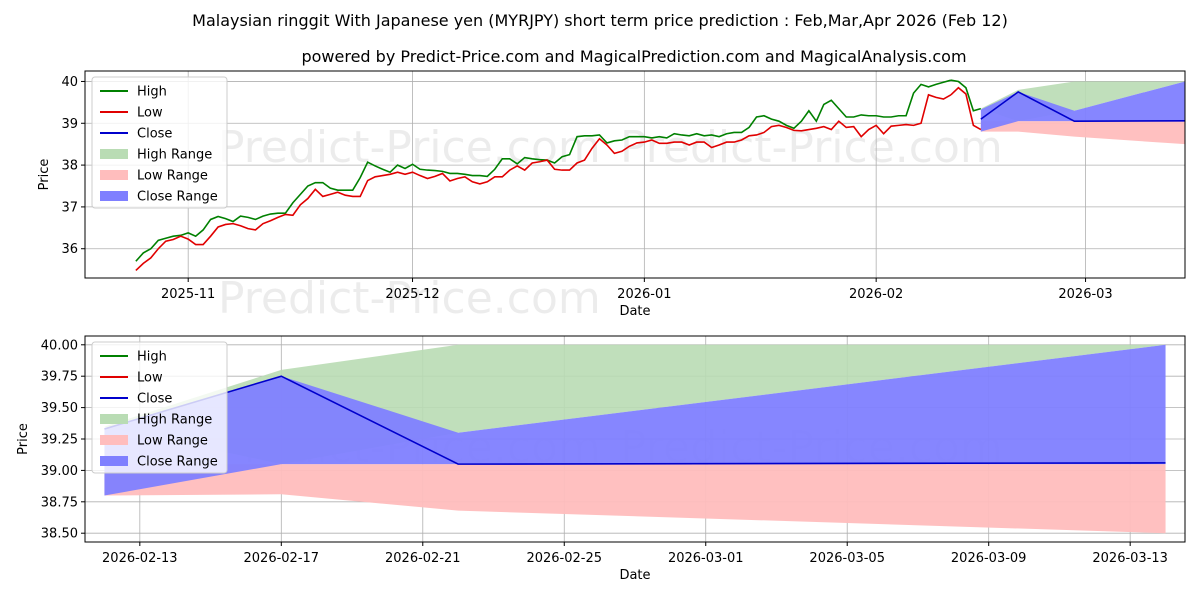  What do you see at coordinates (876, 294) in the screenshot?
I see `x-tick-label: 2026-02` at bounding box center [876, 294].